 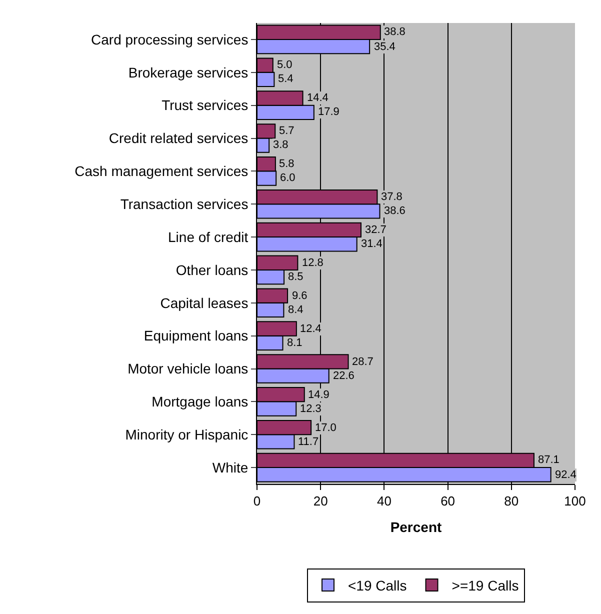 I want to click on data-label: 35.4, so click(x=385, y=47).